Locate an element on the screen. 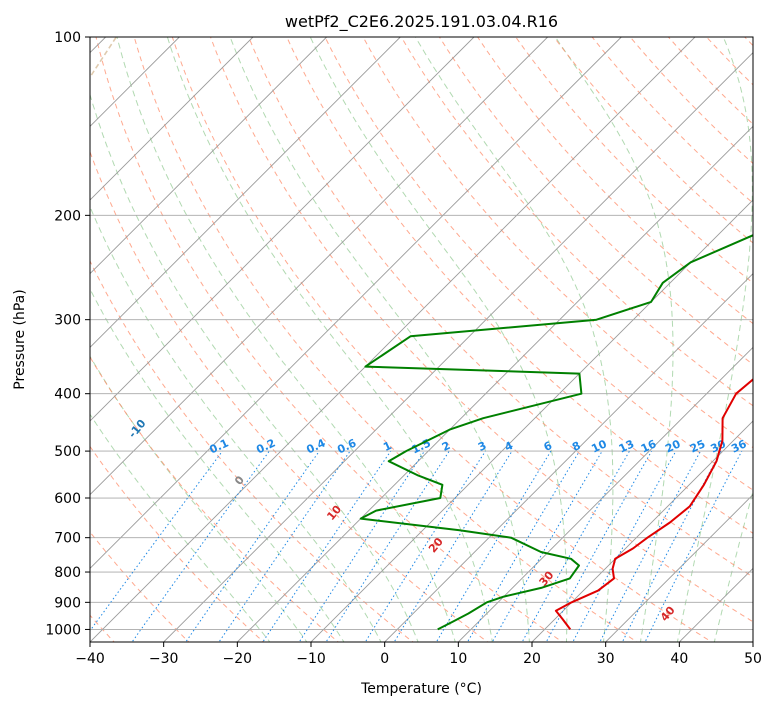 The height and width of the screenshot is (708, 775). y-tick-label: 300 is located at coordinates (67, 321).